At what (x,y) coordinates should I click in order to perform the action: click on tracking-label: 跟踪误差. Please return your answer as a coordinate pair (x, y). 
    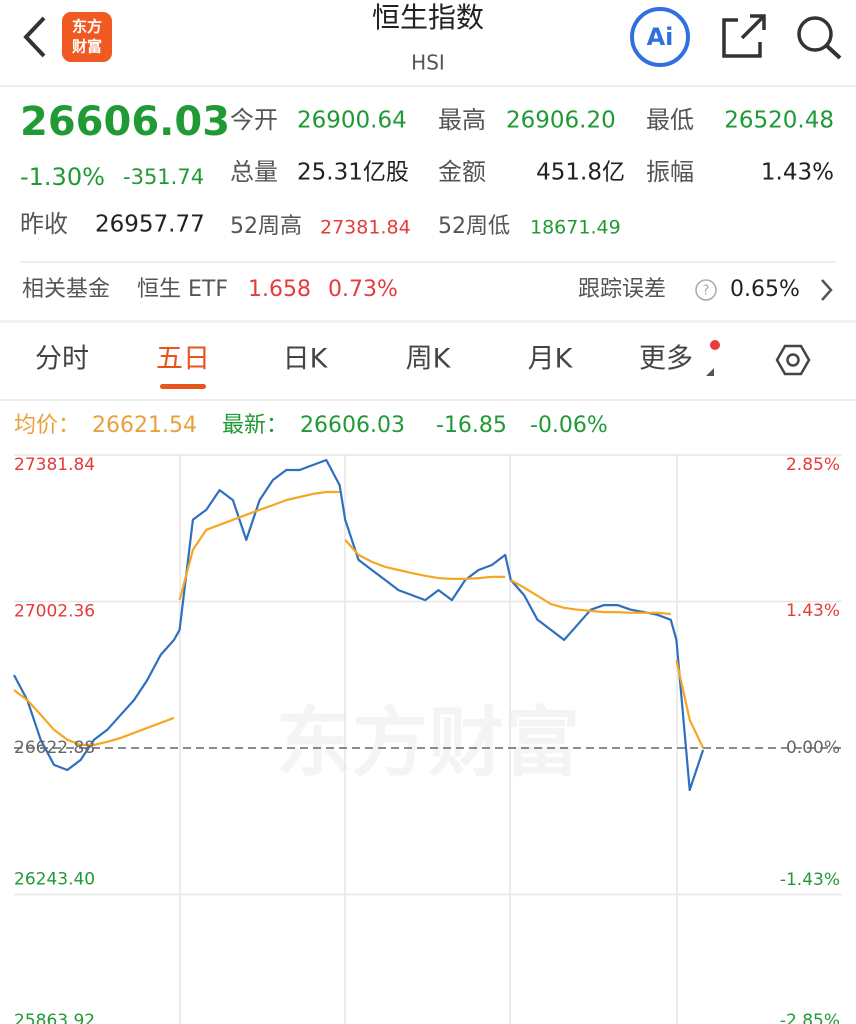
    Looking at the image, I should click on (622, 289).